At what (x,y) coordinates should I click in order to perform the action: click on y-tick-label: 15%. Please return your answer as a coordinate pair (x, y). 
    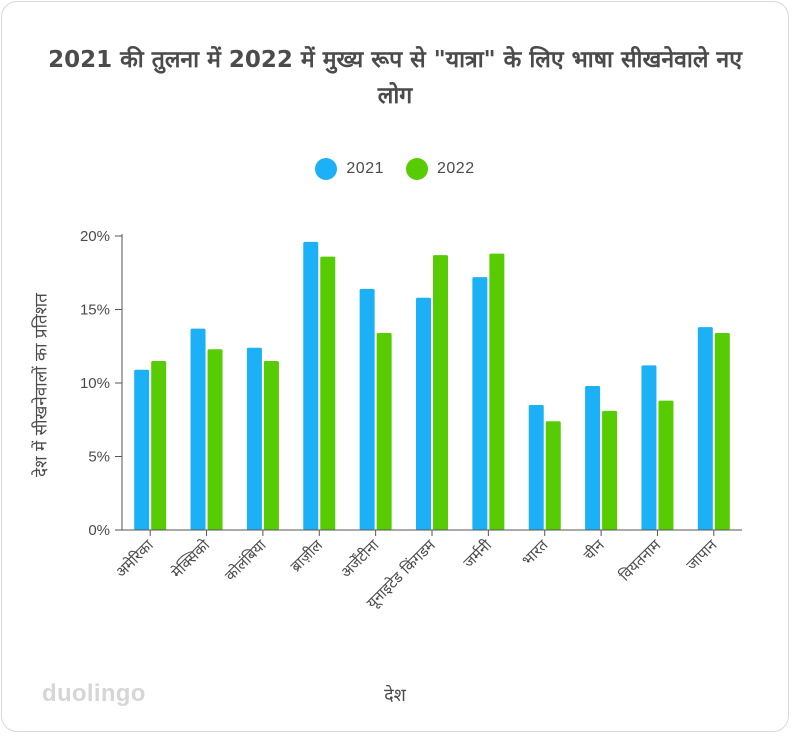
    Looking at the image, I should click on (95, 310).